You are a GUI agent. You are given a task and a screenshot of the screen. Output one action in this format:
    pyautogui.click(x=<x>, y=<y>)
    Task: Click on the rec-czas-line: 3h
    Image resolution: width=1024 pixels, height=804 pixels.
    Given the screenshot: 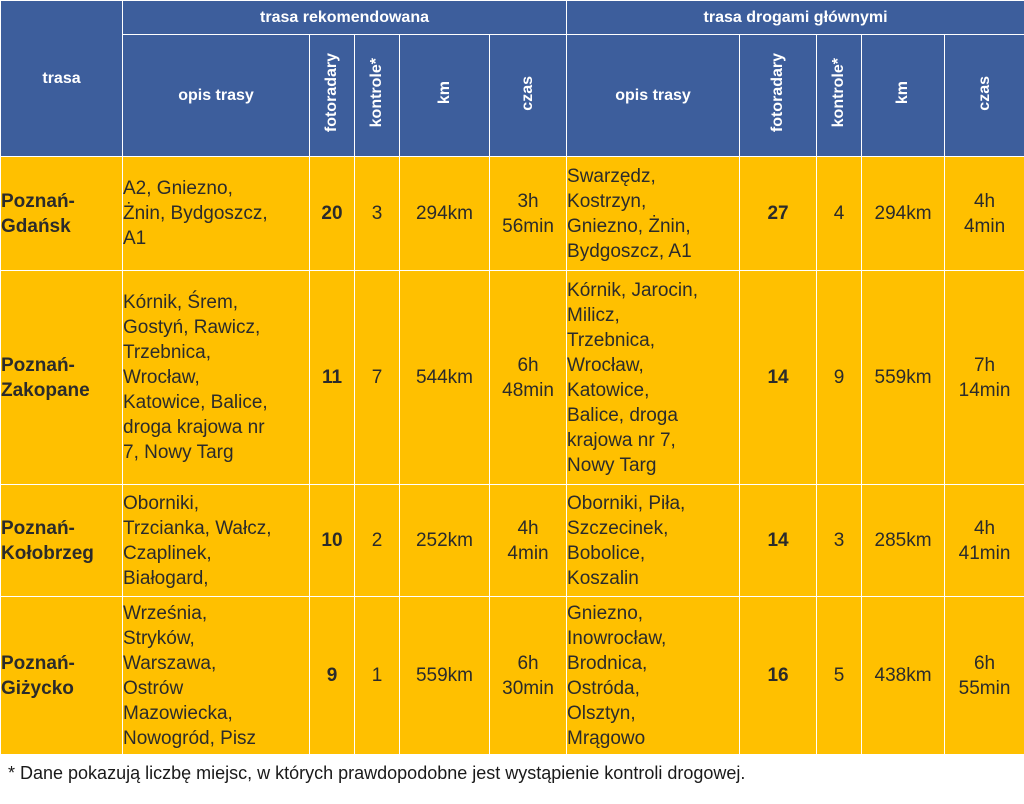 What is the action you would take?
    pyautogui.click(x=528, y=201)
    